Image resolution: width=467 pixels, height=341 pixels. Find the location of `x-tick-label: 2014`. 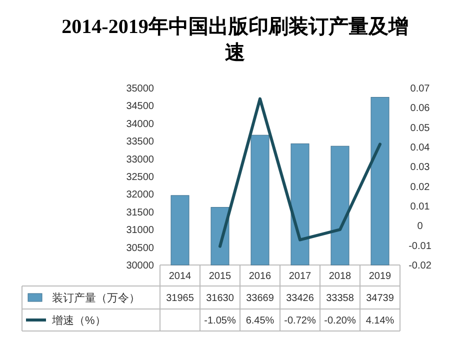

x-tick-label: 2014 is located at coordinates (180, 276).